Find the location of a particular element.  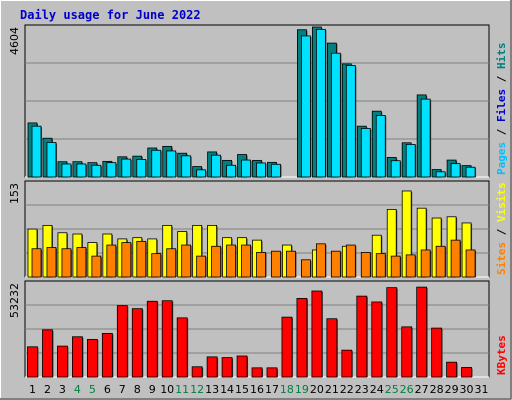

x-tick-day-13: 13 is located at coordinates (212, 389).